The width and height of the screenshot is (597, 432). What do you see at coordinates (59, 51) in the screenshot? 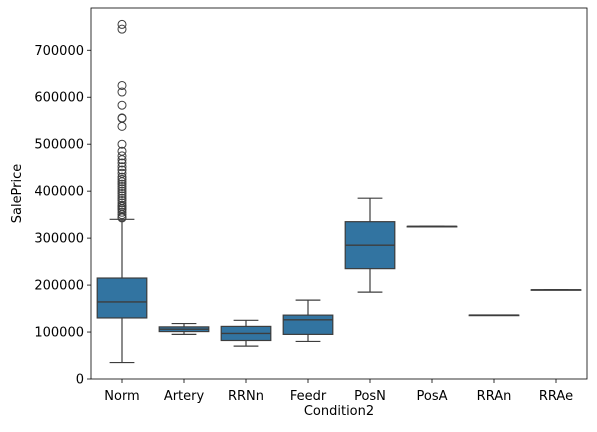
I see `y-tick-label: 700000` at bounding box center [59, 51].